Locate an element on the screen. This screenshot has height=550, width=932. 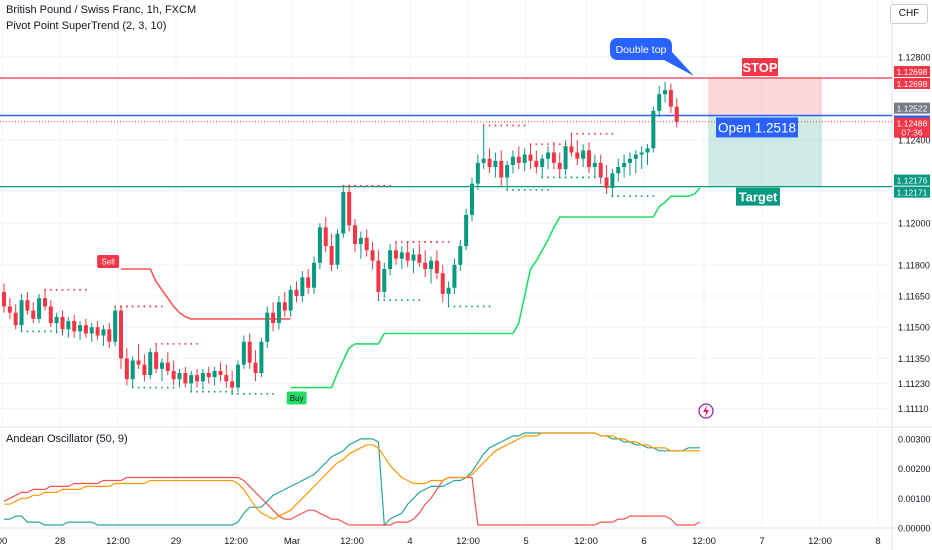
currency-button: CHF is located at coordinates (909, 14).